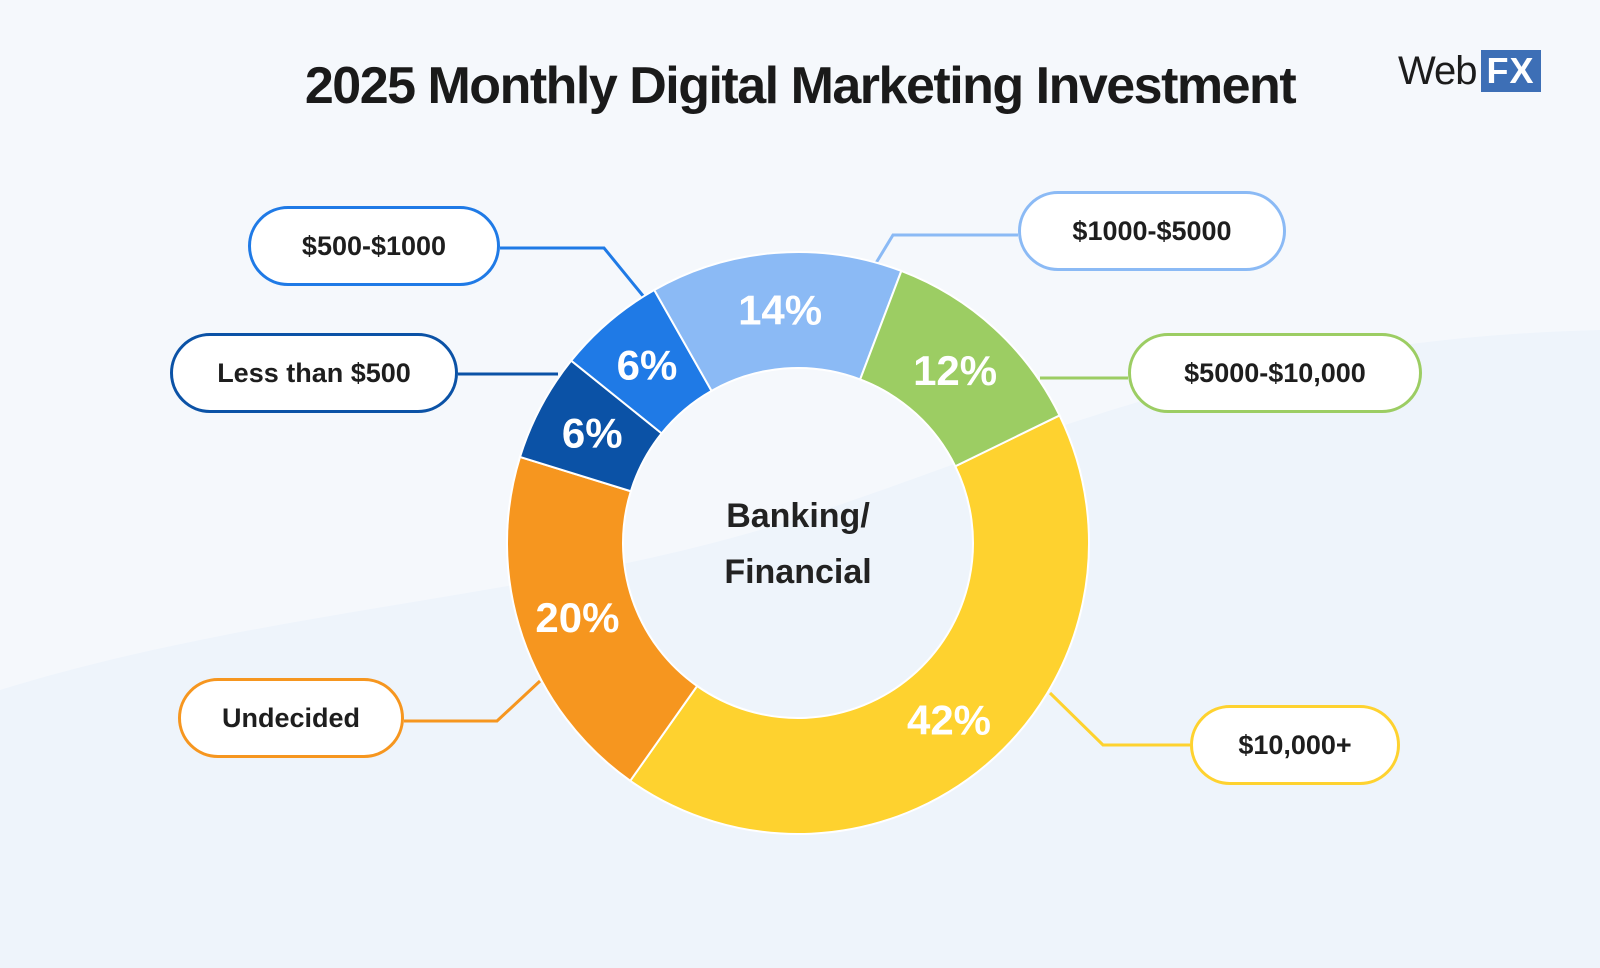 The image size is (1600, 968). I want to click on percent-labels: 42% 20% 6% 6% 14% 12%, so click(766, 515).